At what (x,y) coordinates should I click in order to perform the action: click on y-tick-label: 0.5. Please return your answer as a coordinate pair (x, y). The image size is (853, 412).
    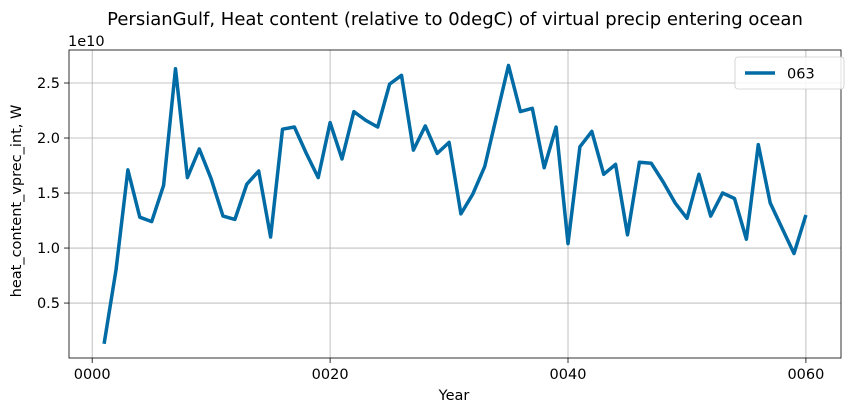
    Looking at the image, I should click on (48, 304).